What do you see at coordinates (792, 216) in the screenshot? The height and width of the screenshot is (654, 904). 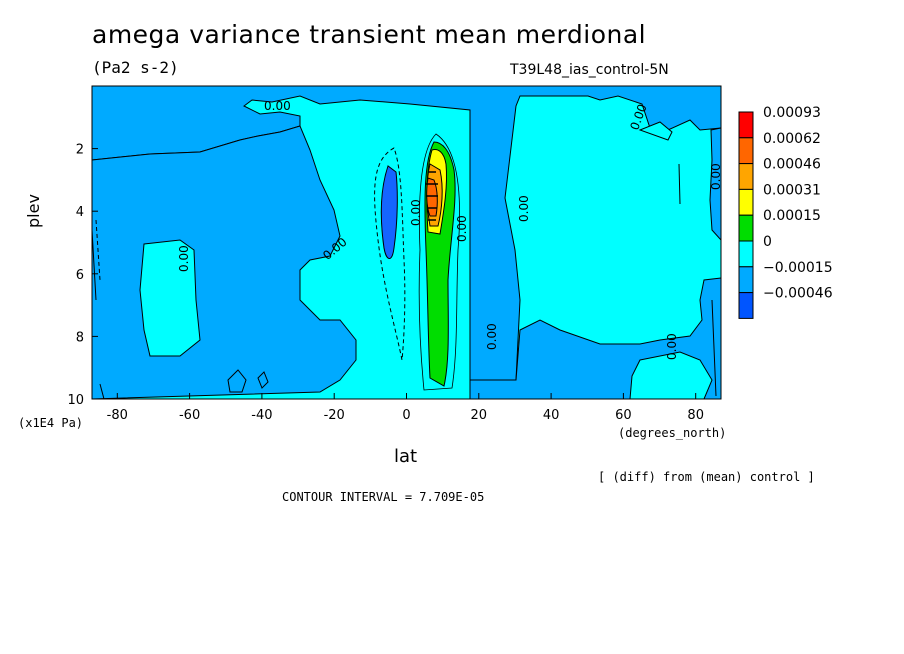 I see `legend-label: 0.00015` at bounding box center [792, 216].